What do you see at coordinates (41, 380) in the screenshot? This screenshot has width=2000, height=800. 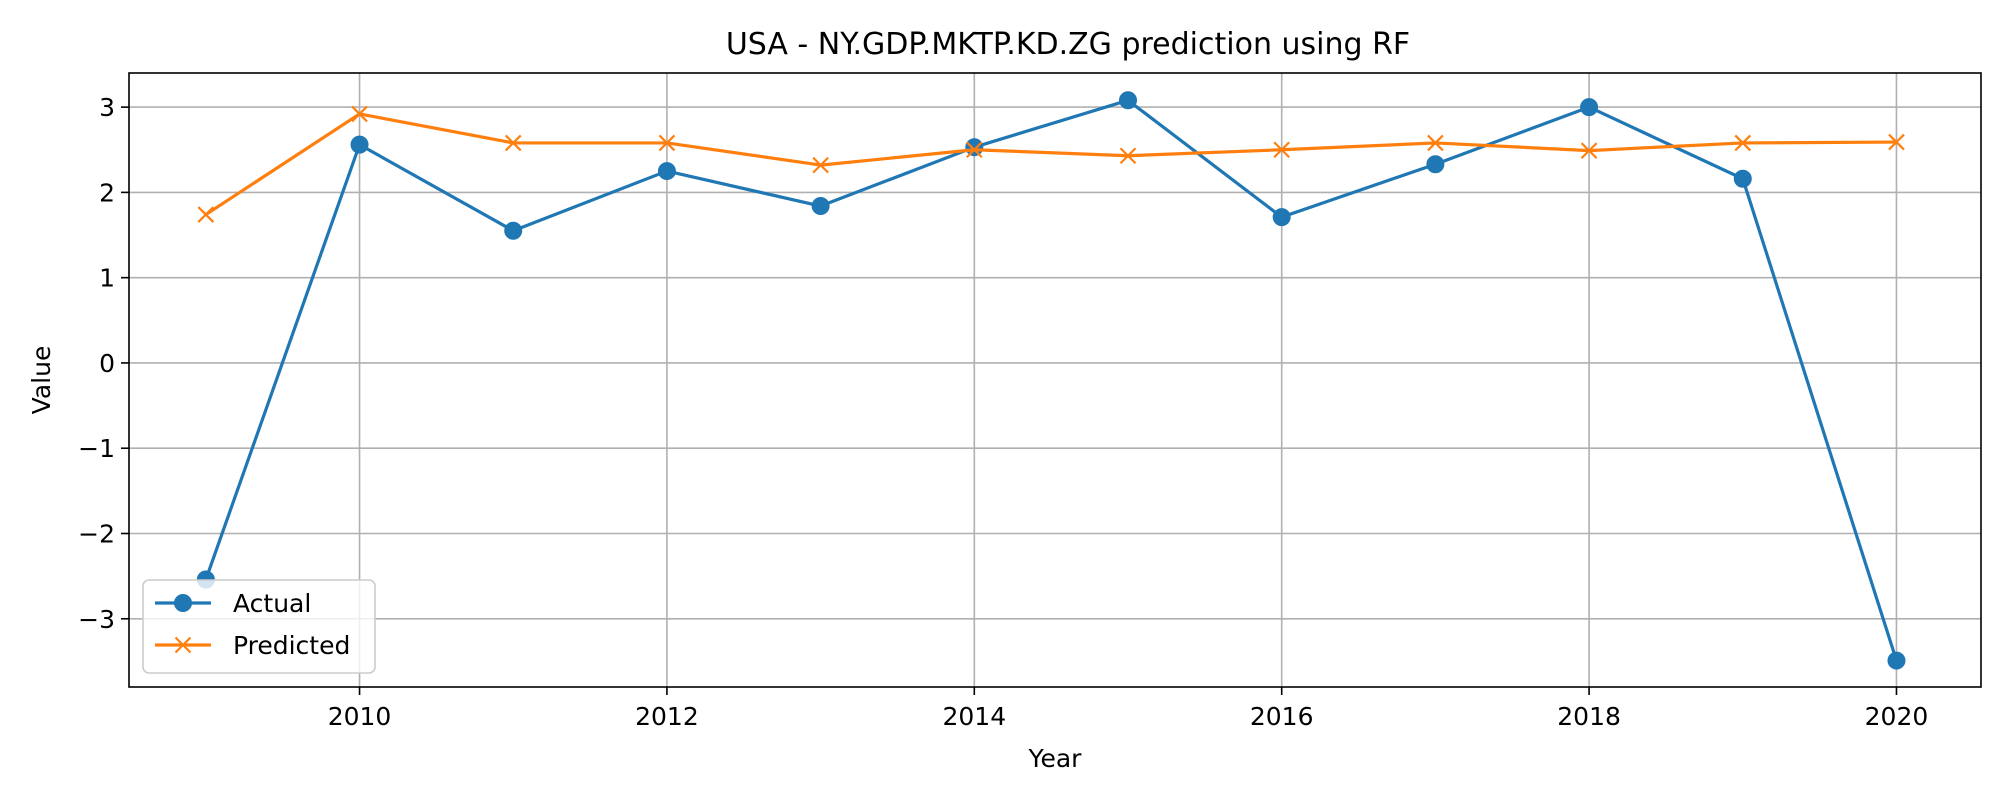 I see `y-axis-label: Value` at bounding box center [41, 380].